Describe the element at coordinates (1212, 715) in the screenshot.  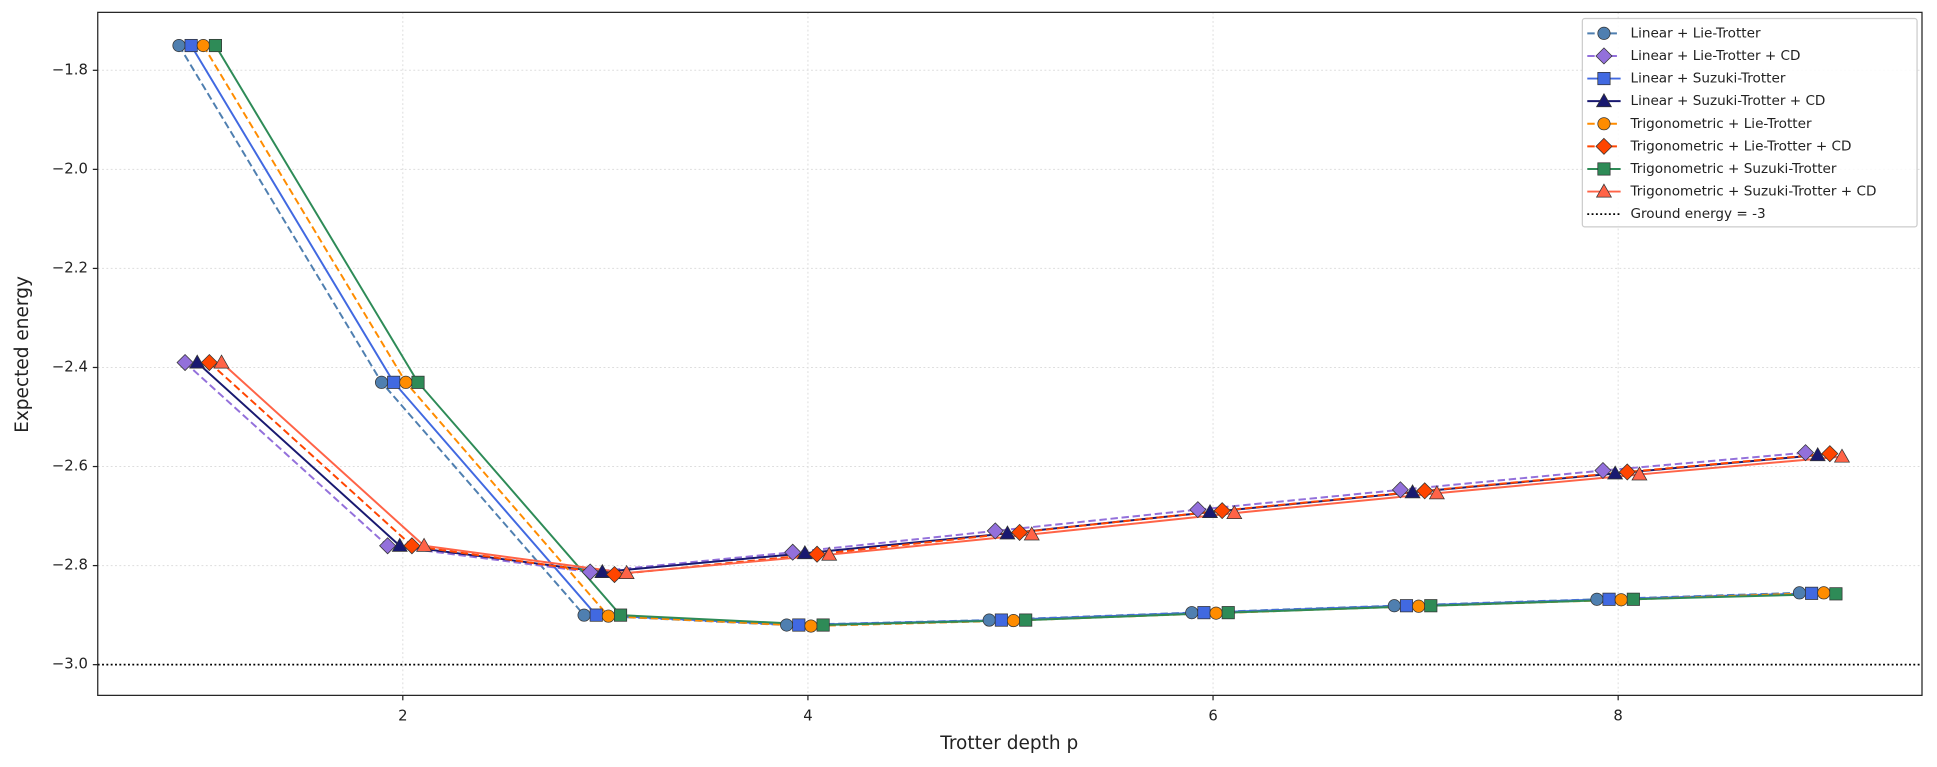
I see `x-tick-label: 6` at that location.